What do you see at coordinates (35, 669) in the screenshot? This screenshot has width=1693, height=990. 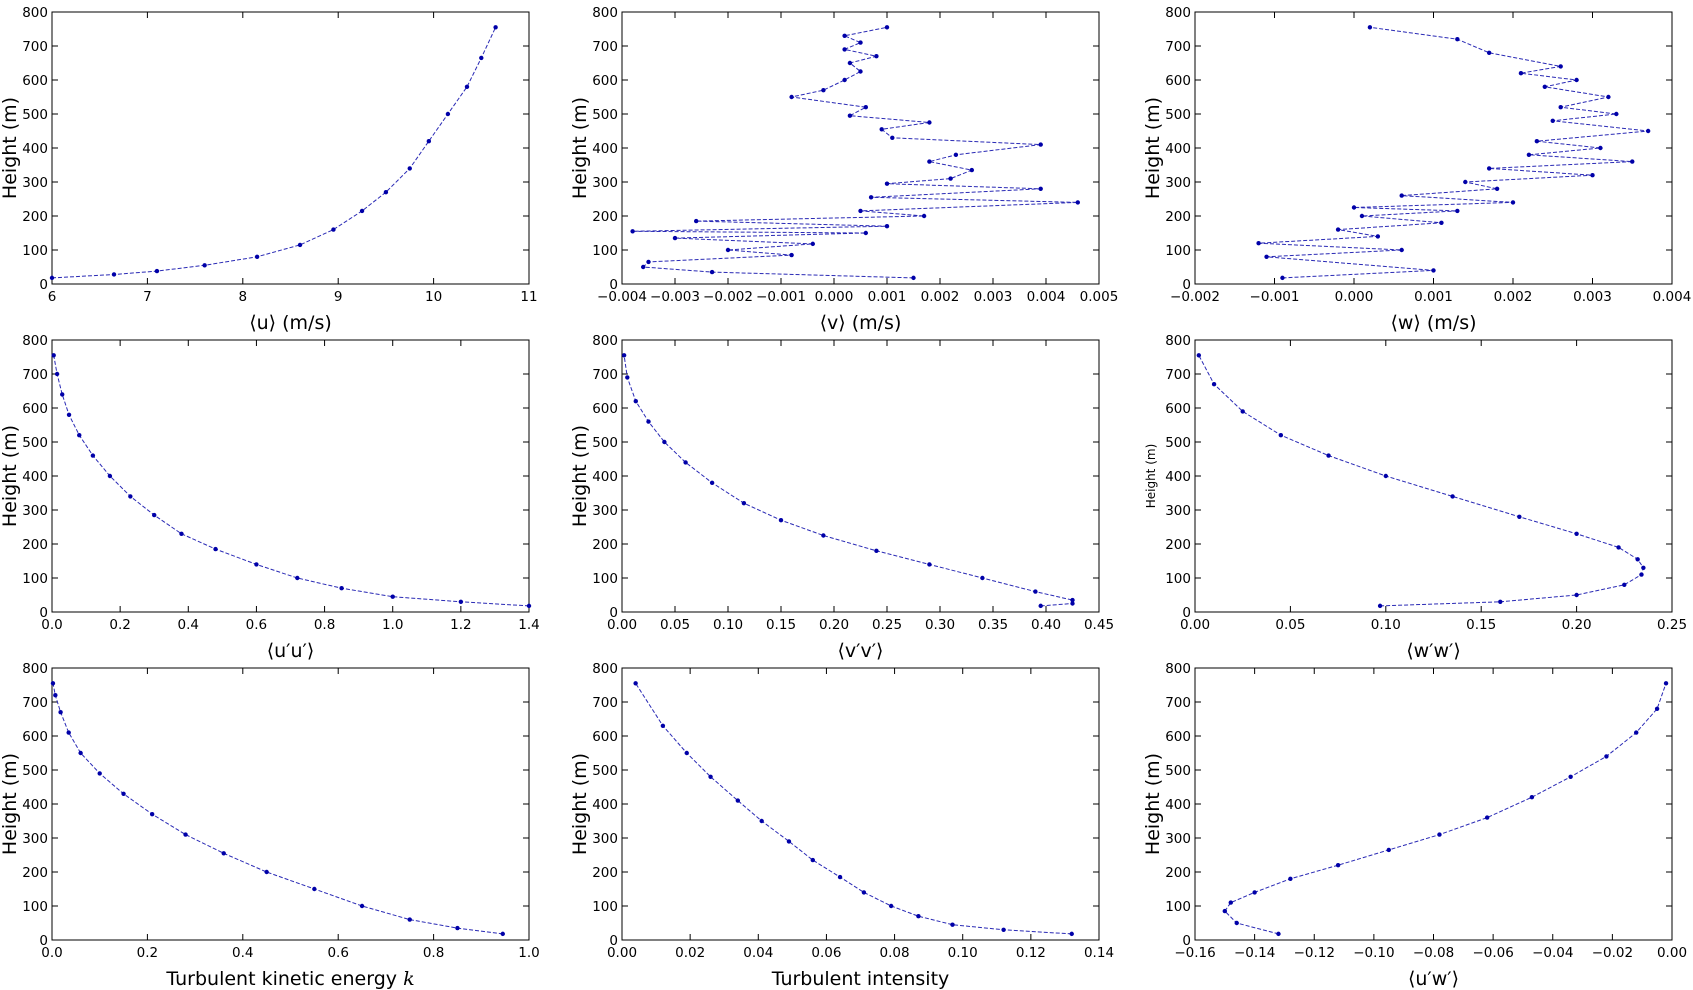 I see `y-tick-label: 800` at bounding box center [35, 669].